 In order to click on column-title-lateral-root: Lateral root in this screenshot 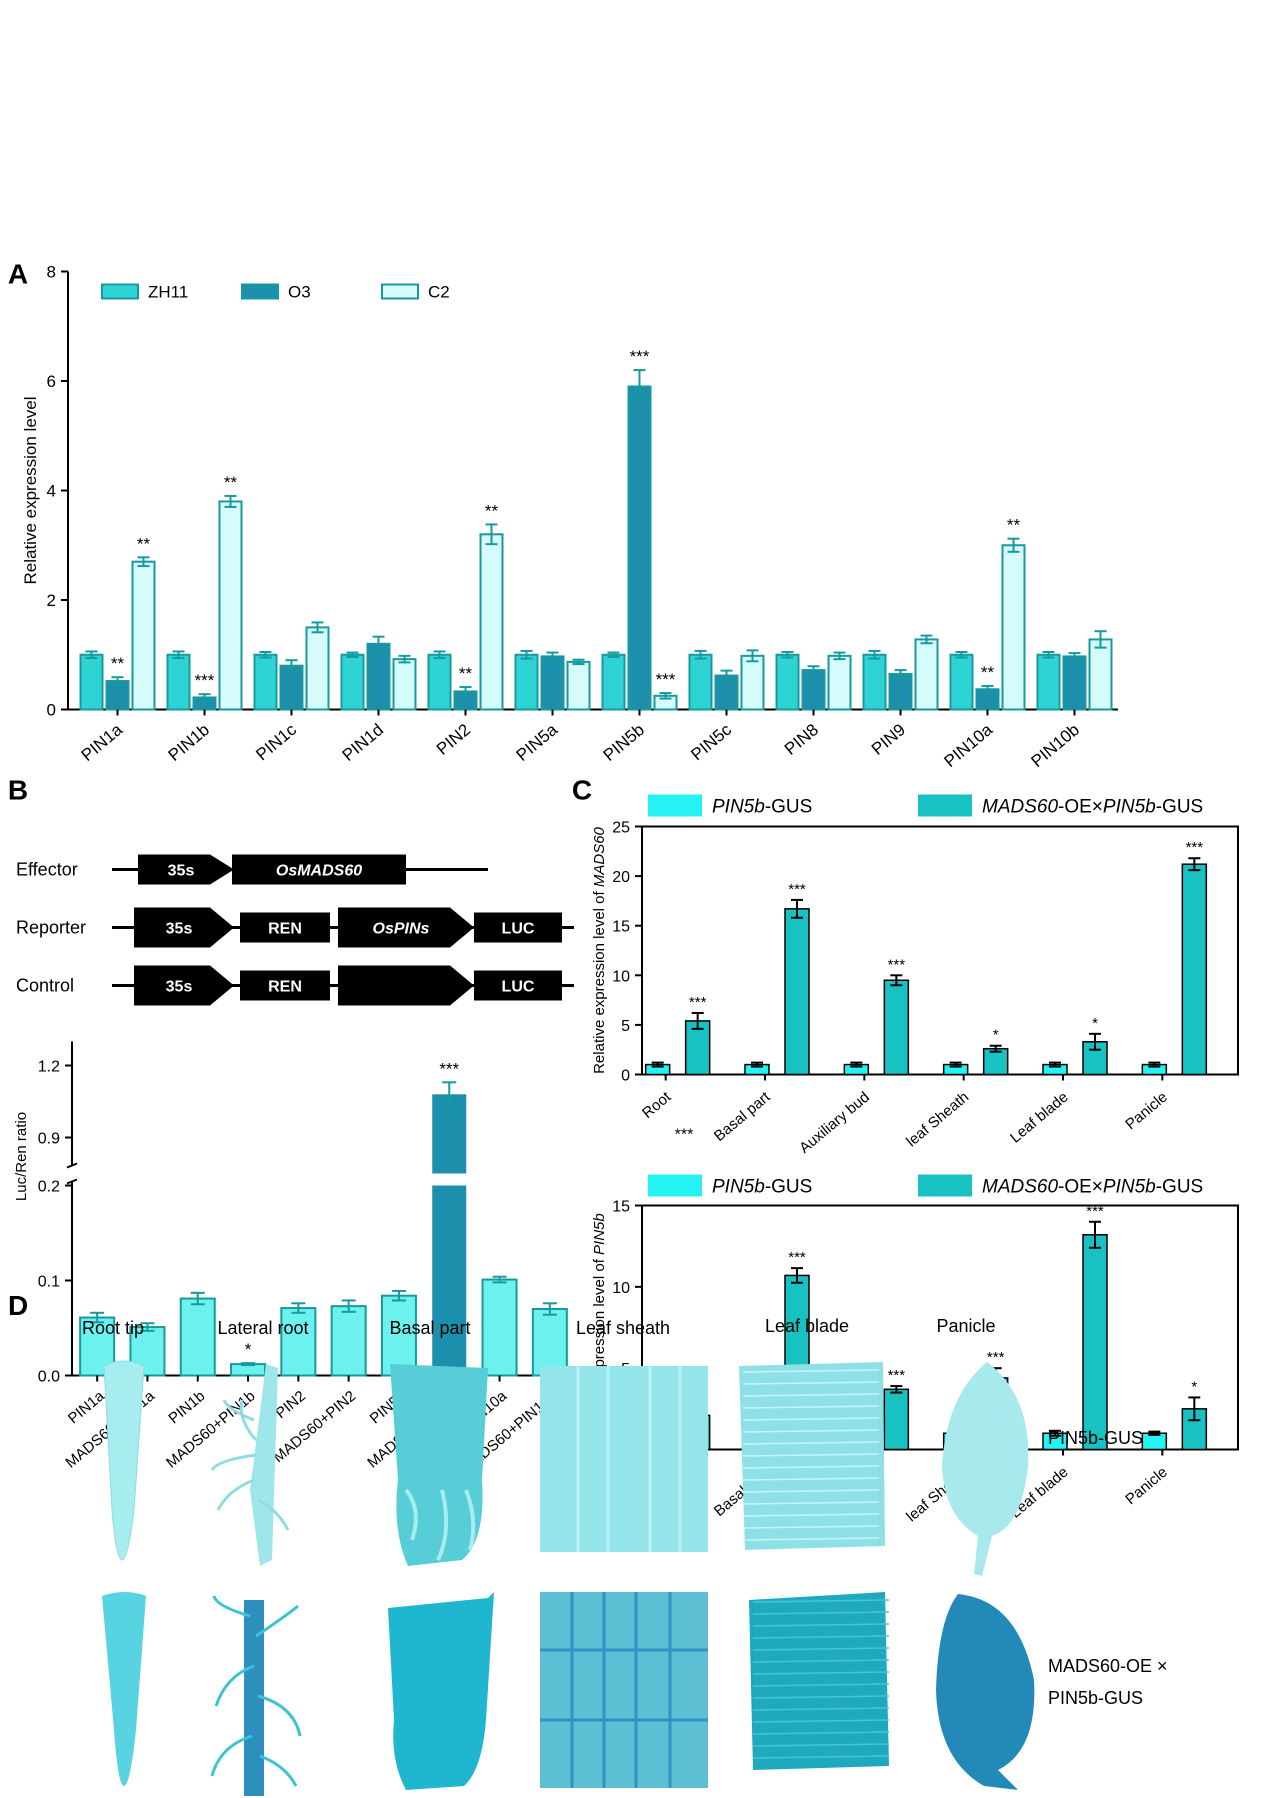, I will do `click(263, 1328)`.